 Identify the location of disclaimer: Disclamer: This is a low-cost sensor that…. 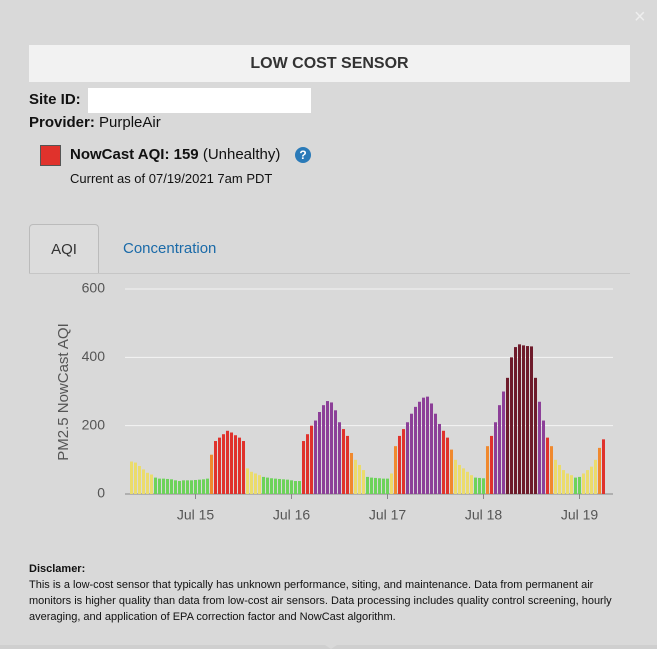
(329, 593).